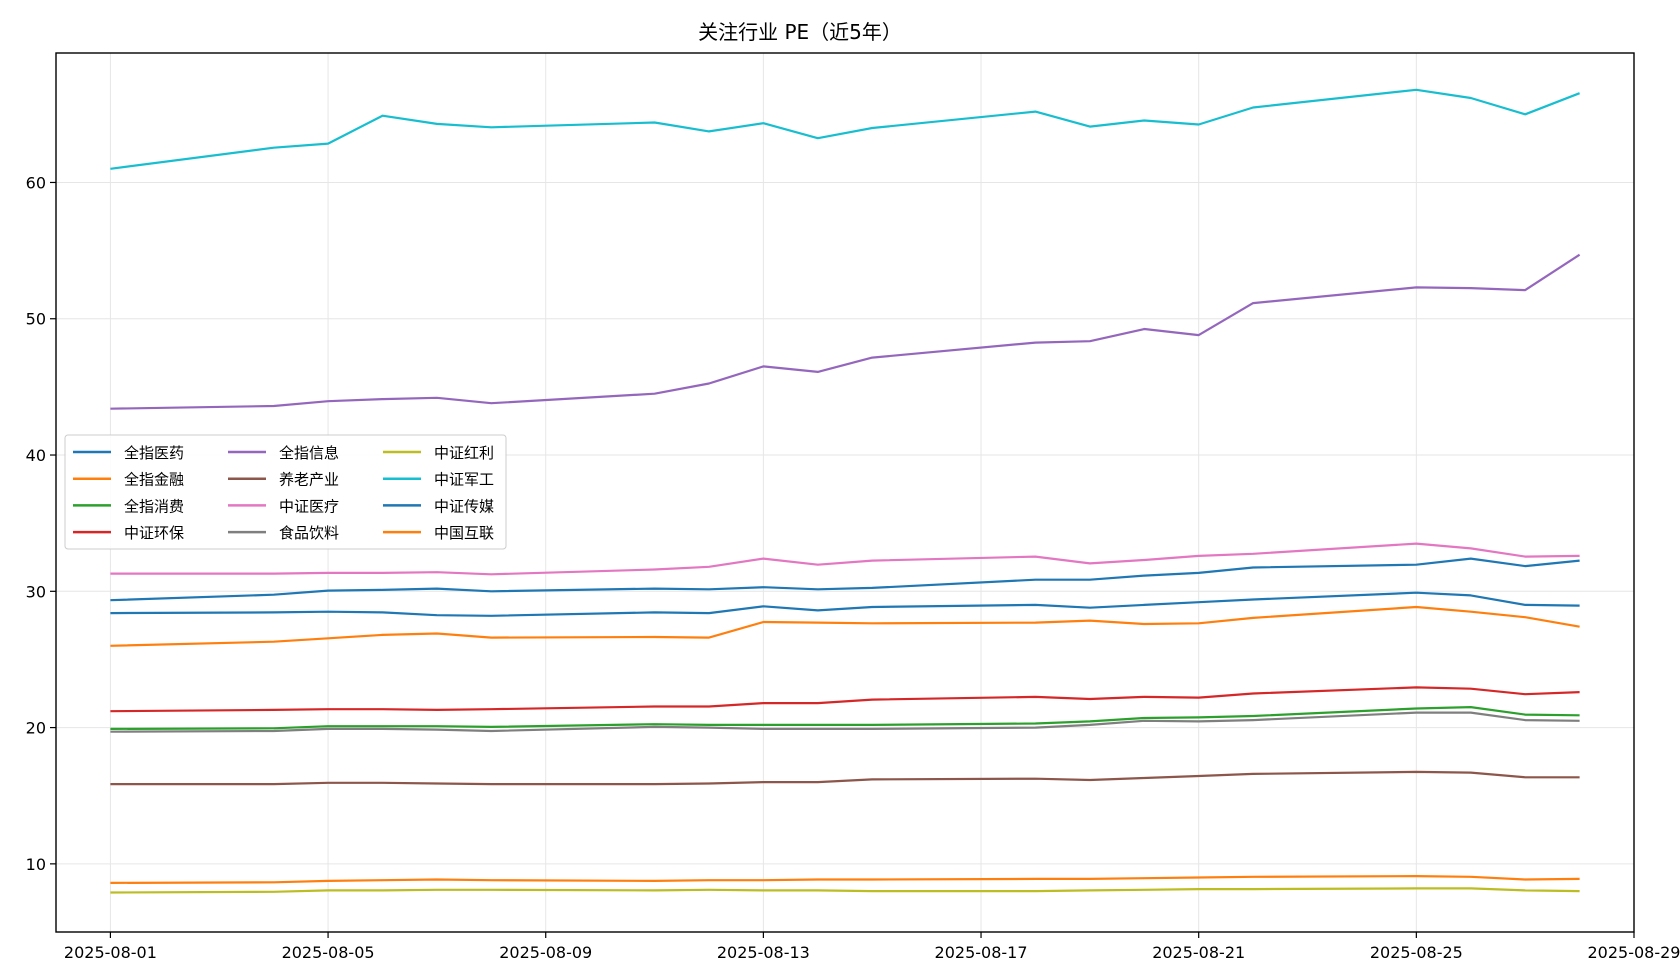 The height and width of the screenshot is (980, 1680). Describe the element at coordinates (328, 952) in the screenshot. I see `x-tick-label: 2025-08-05` at that location.